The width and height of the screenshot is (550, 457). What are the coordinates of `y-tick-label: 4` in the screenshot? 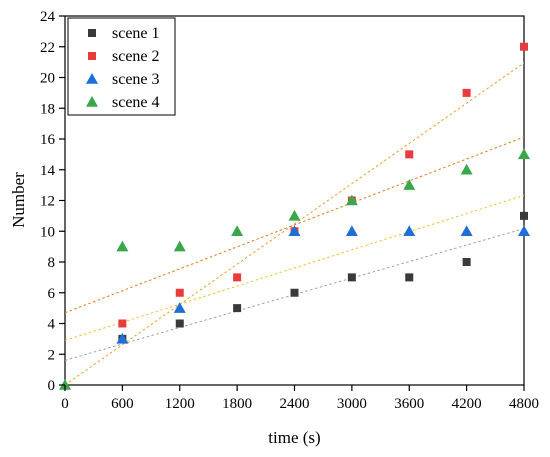 It's located at (52, 325).